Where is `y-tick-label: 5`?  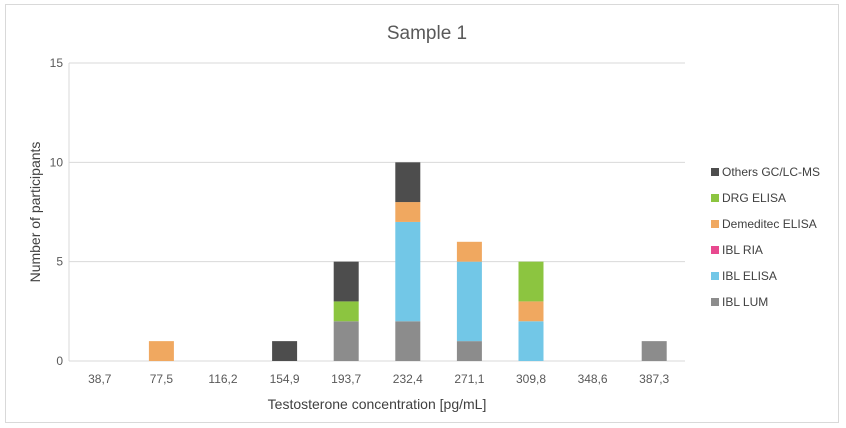 y-tick-label: 5 is located at coordinates (59, 262).